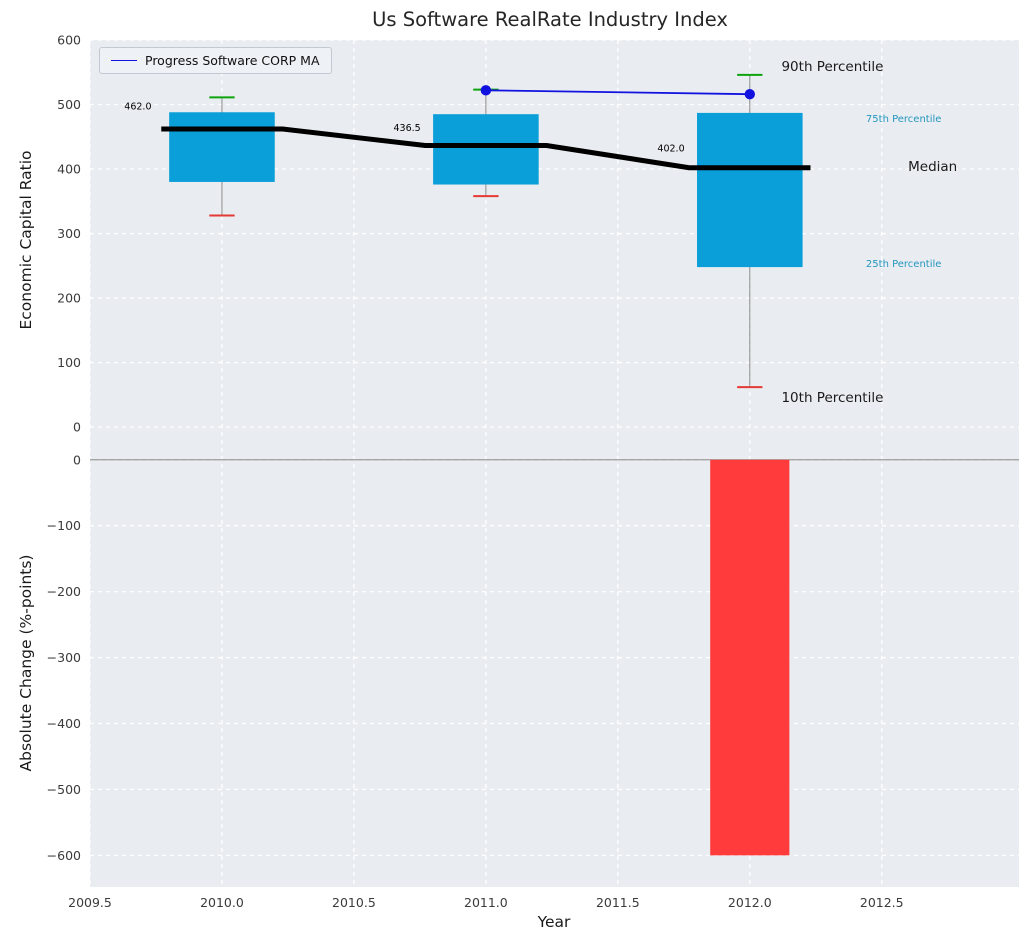 The width and height of the screenshot is (1029, 942). Describe the element at coordinates (137, 107) in the screenshot. I see `median-value-label-2010: 462.0` at that location.